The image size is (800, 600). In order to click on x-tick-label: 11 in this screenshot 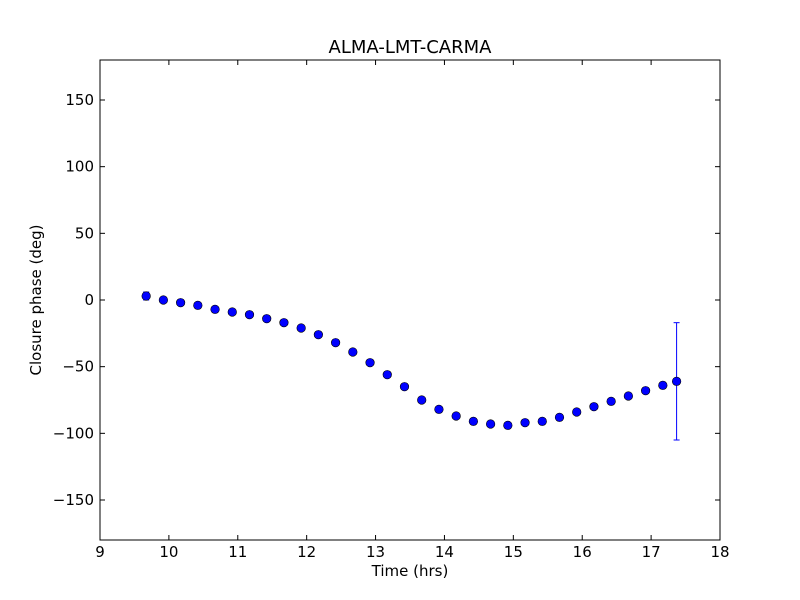, I will do `click(237, 552)`.